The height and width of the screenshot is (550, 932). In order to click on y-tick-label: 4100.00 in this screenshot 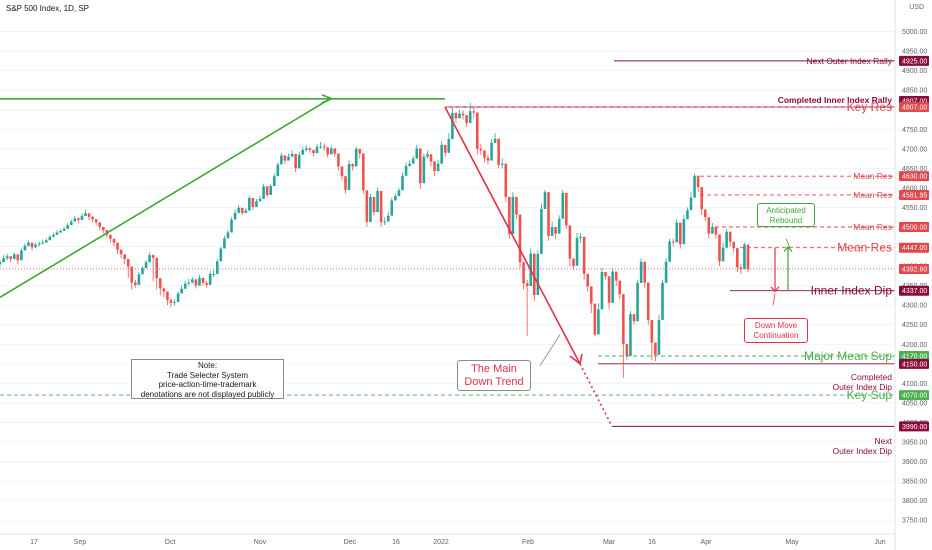, I will do `click(914, 384)`.